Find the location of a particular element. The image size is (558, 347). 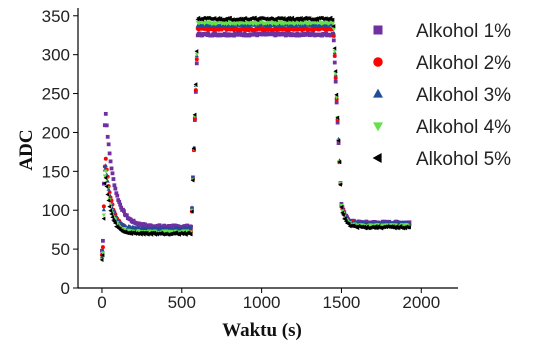

y-tick-label: 0 is located at coordinates (65, 288).